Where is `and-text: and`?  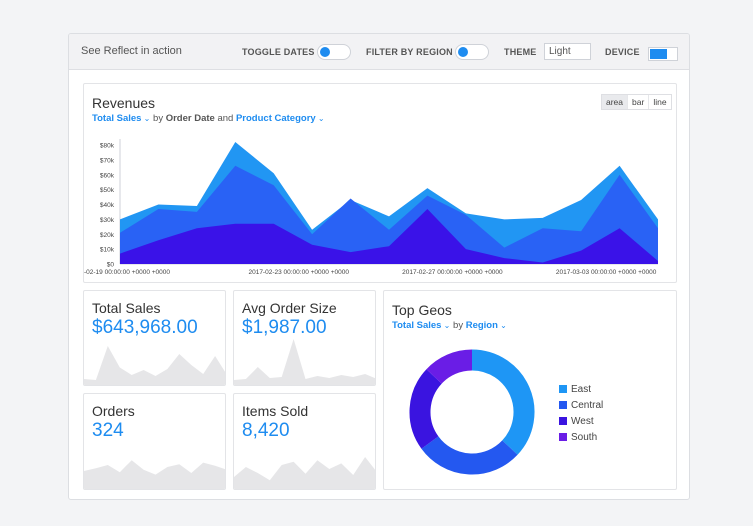 and-text: and is located at coordinates (225, 118).